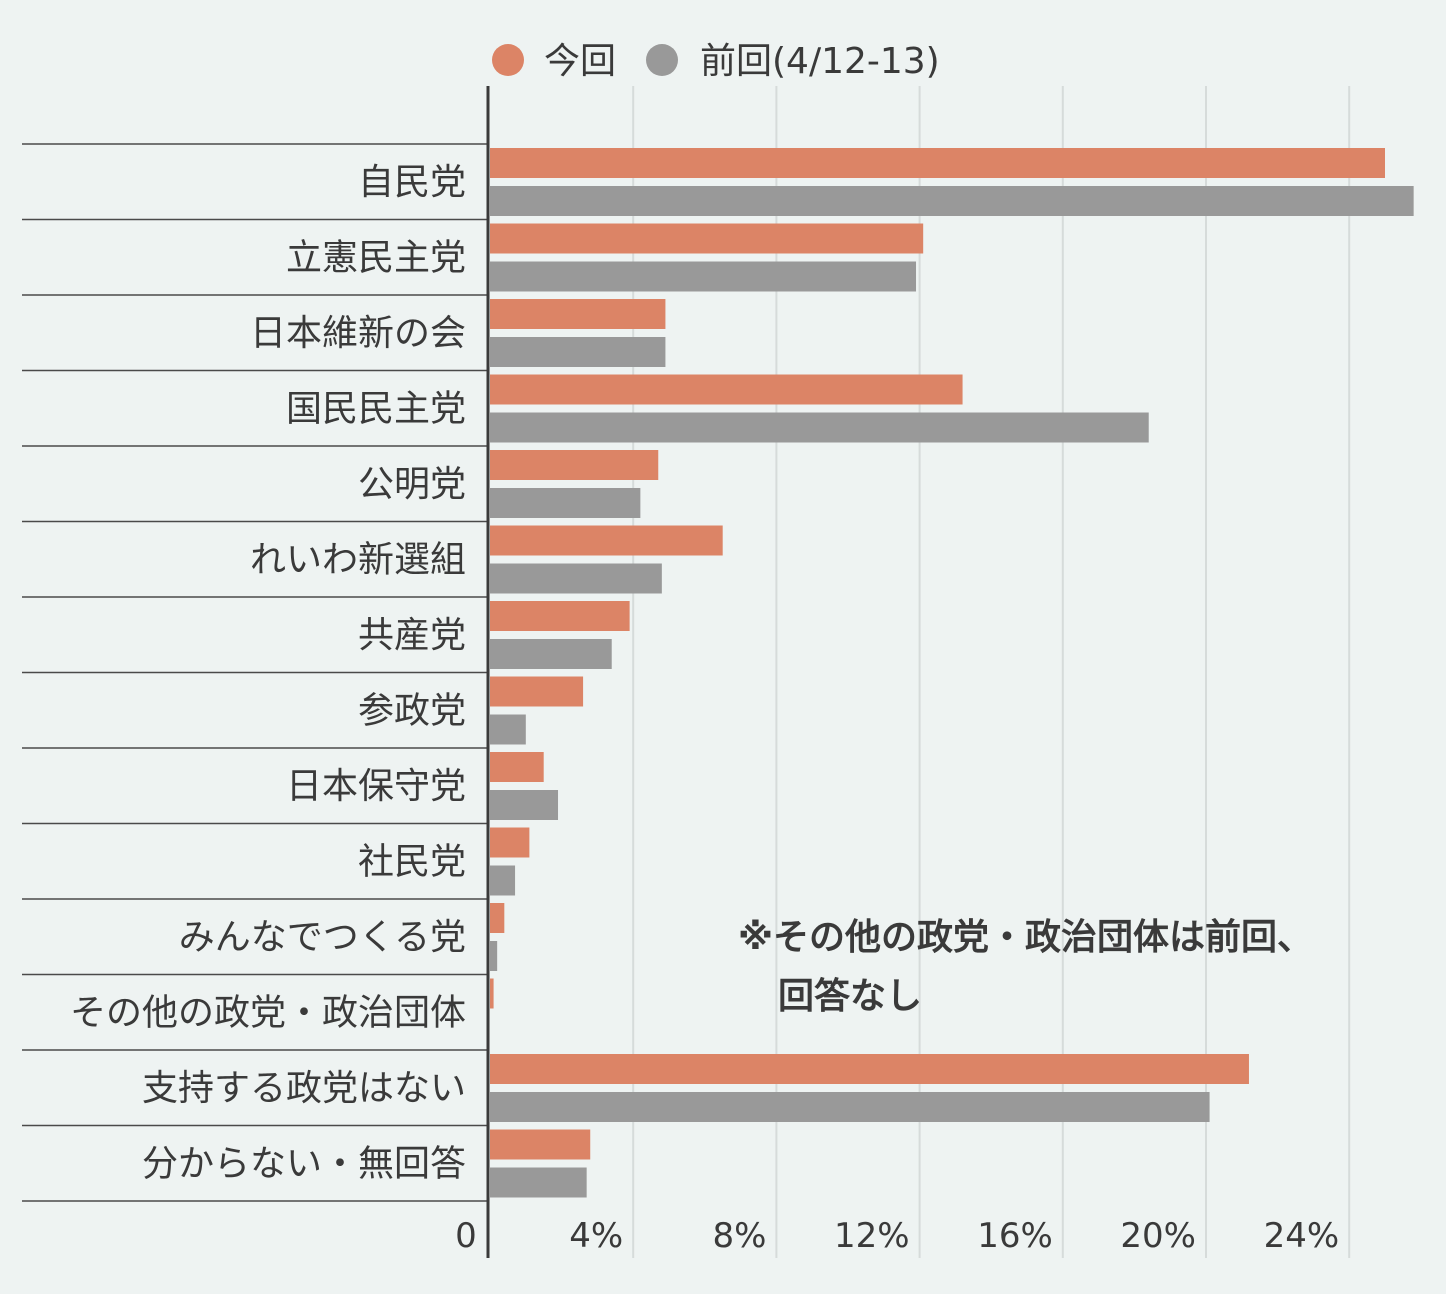 Image resolution: width=1446 pixels, height=1294 pixels. I want to click on legend-label-previous: 前回(4/12-13), so click(820, 61).